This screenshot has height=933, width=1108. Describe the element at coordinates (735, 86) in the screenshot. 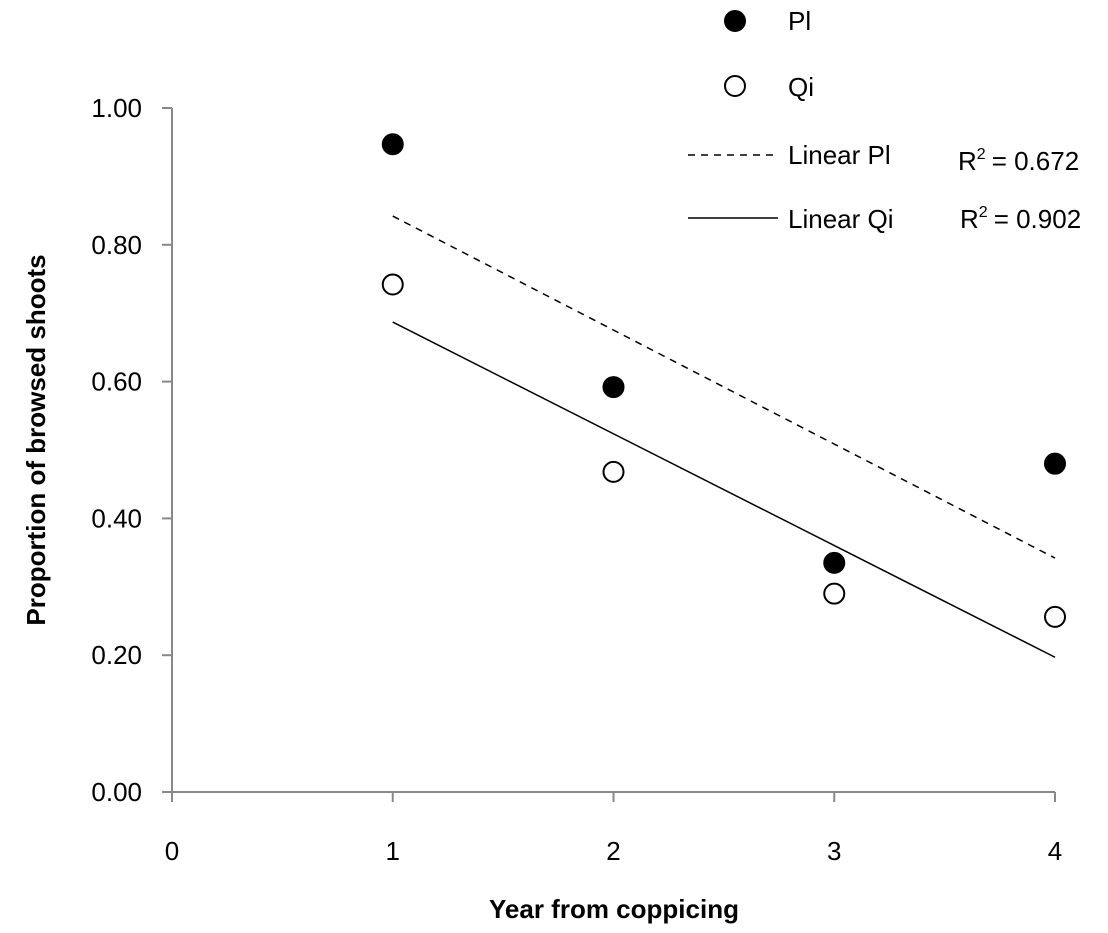

I see `legend-marker-qi` at that location.